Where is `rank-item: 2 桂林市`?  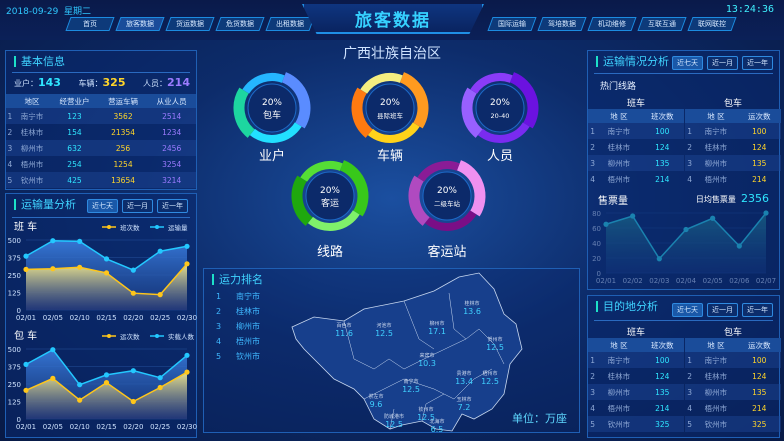 rank-item: 2 桂林市 is located at coordinates (238, 313).